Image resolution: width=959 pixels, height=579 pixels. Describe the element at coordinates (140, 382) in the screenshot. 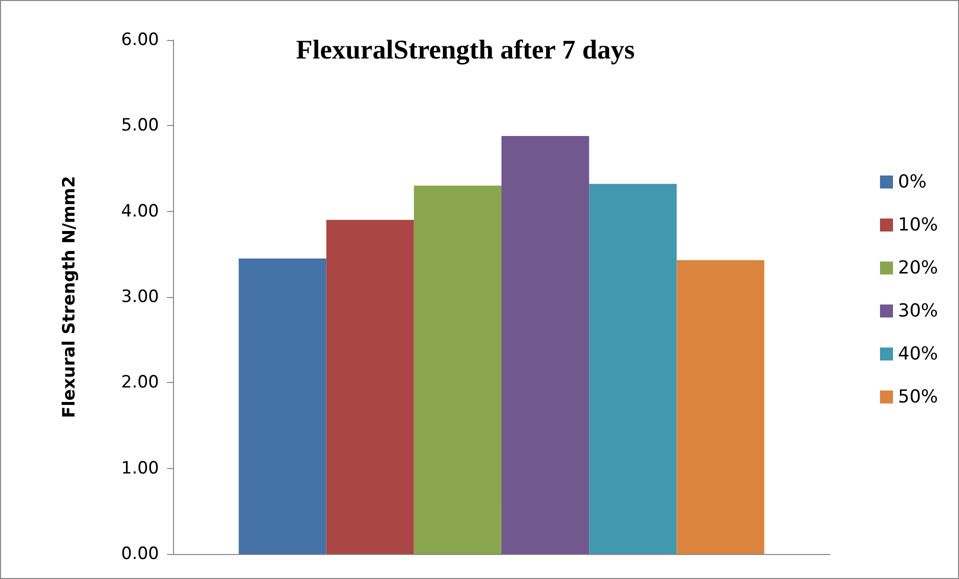

I see `y-tick-label: 2.00` at that location.